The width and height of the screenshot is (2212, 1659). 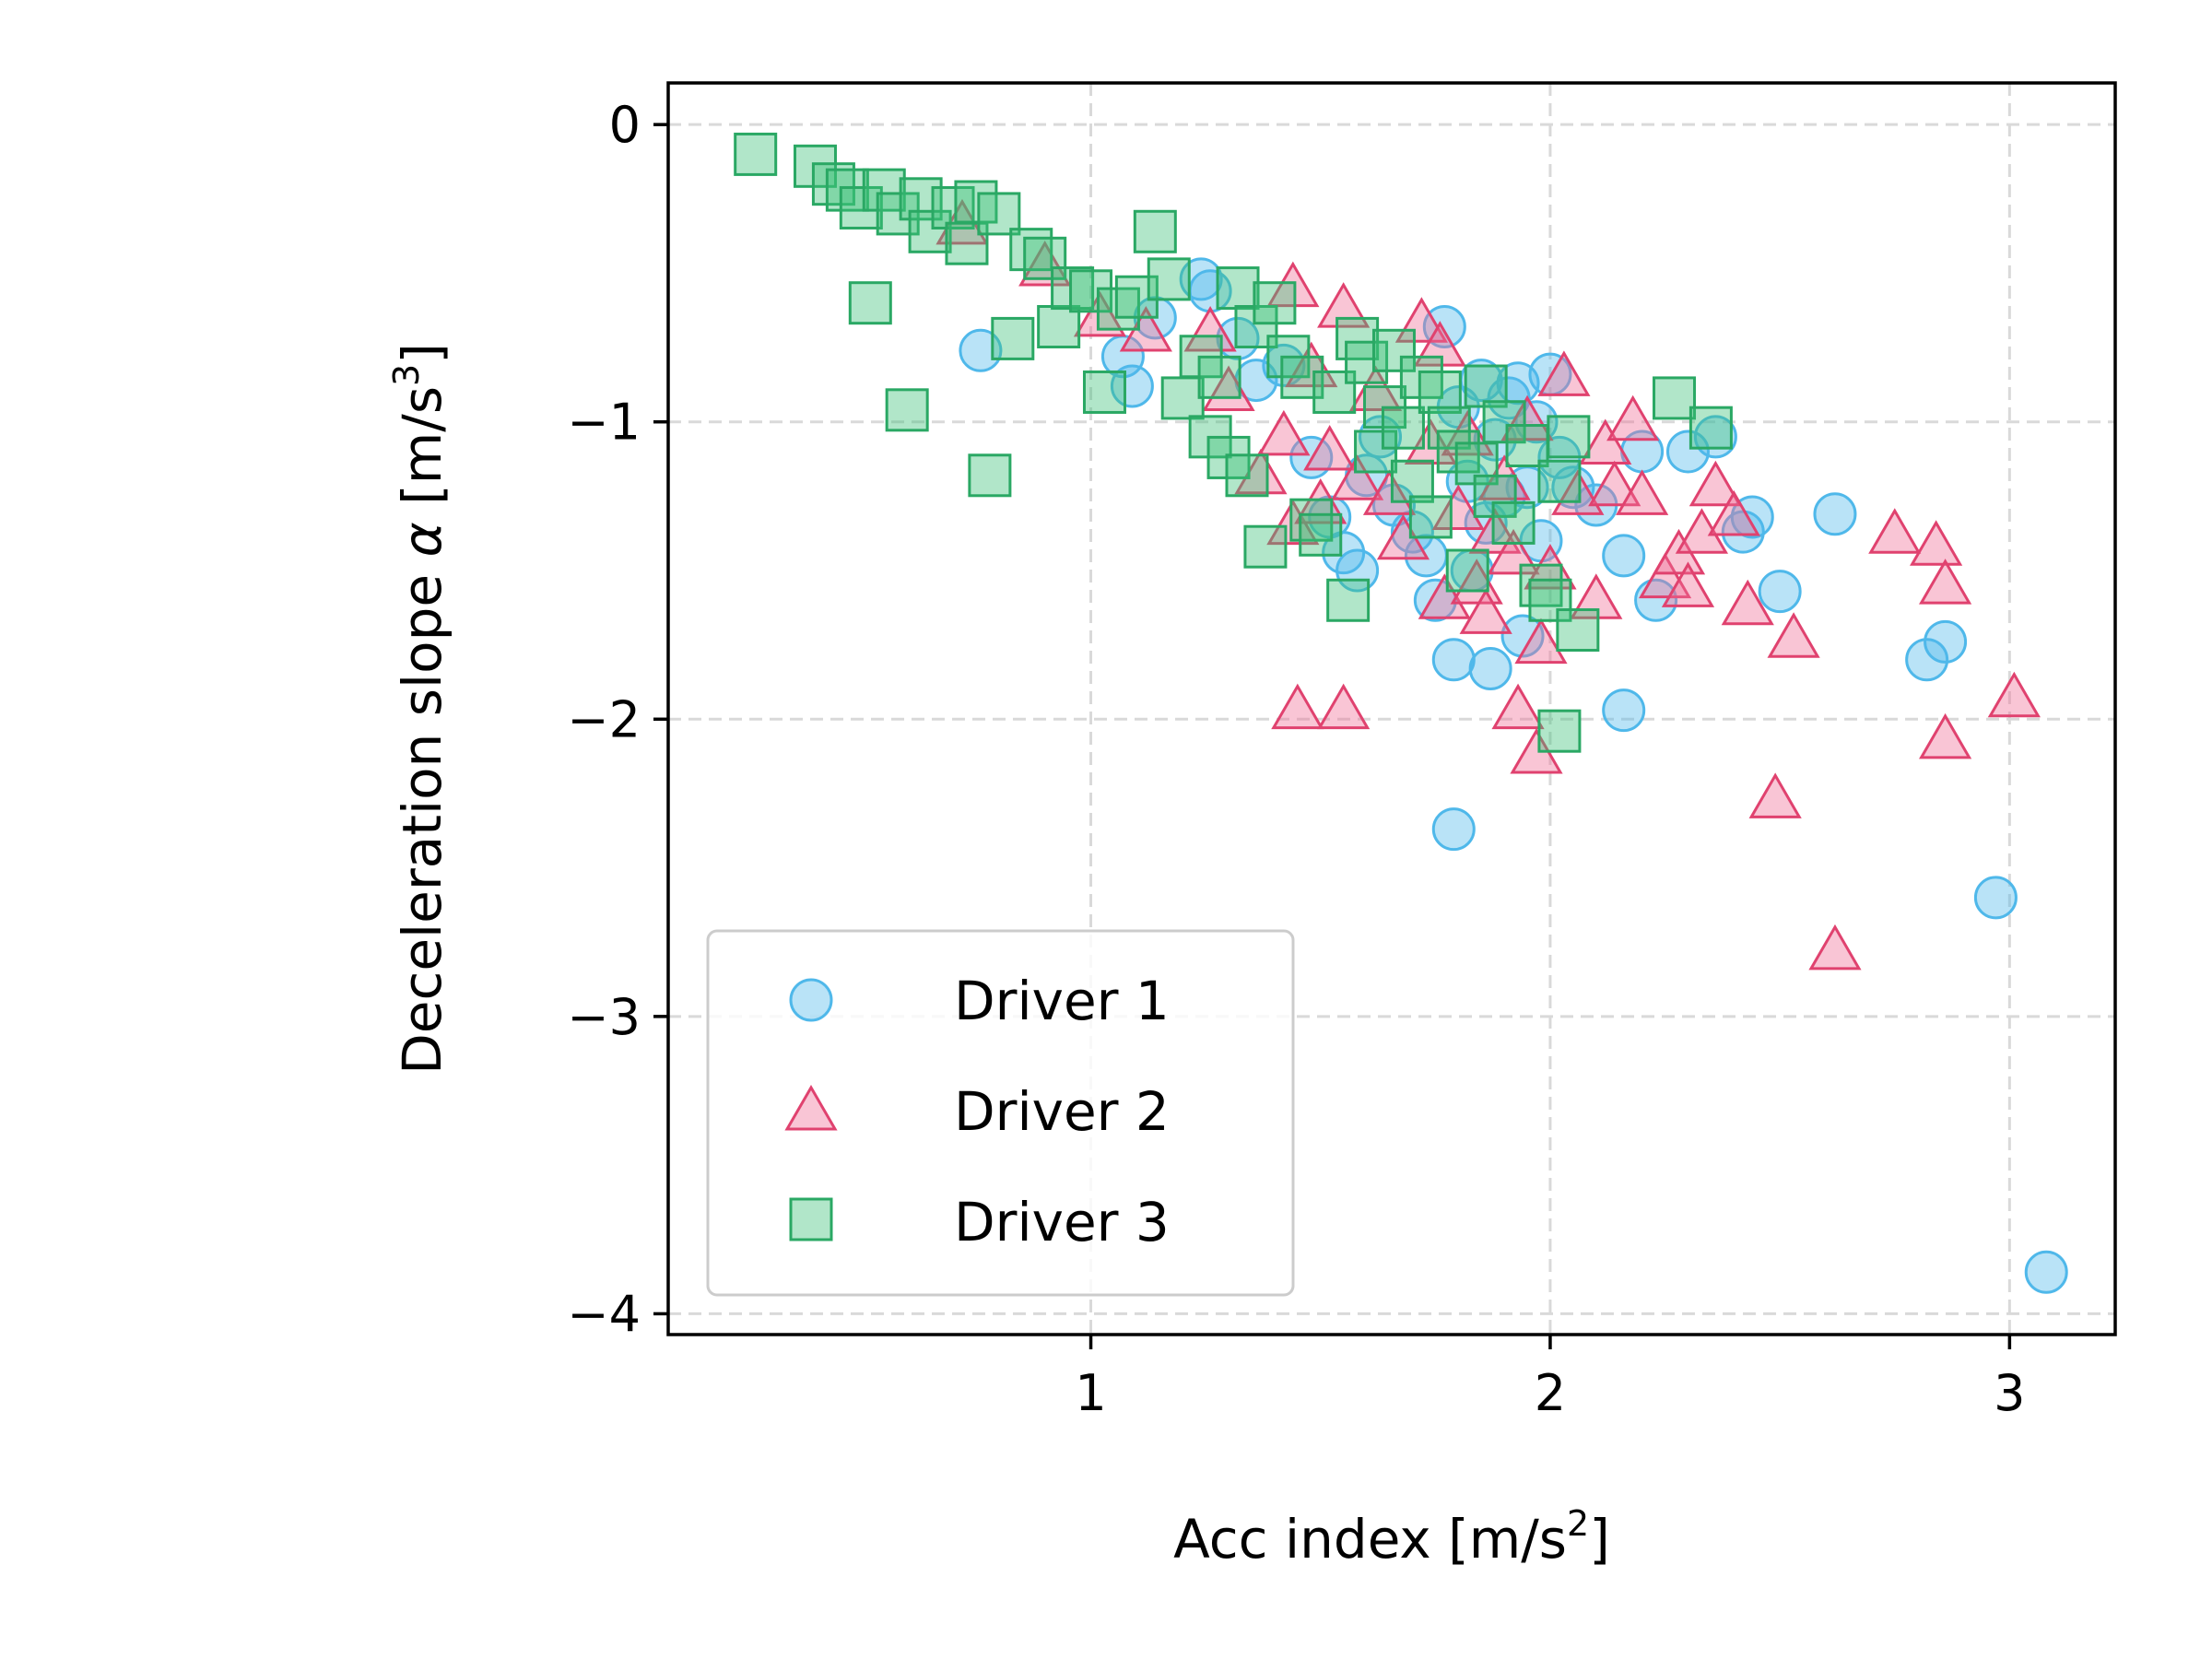 I want to click on x-axis-label: Acc index [m/s2], so click(x=1391, y=1537).